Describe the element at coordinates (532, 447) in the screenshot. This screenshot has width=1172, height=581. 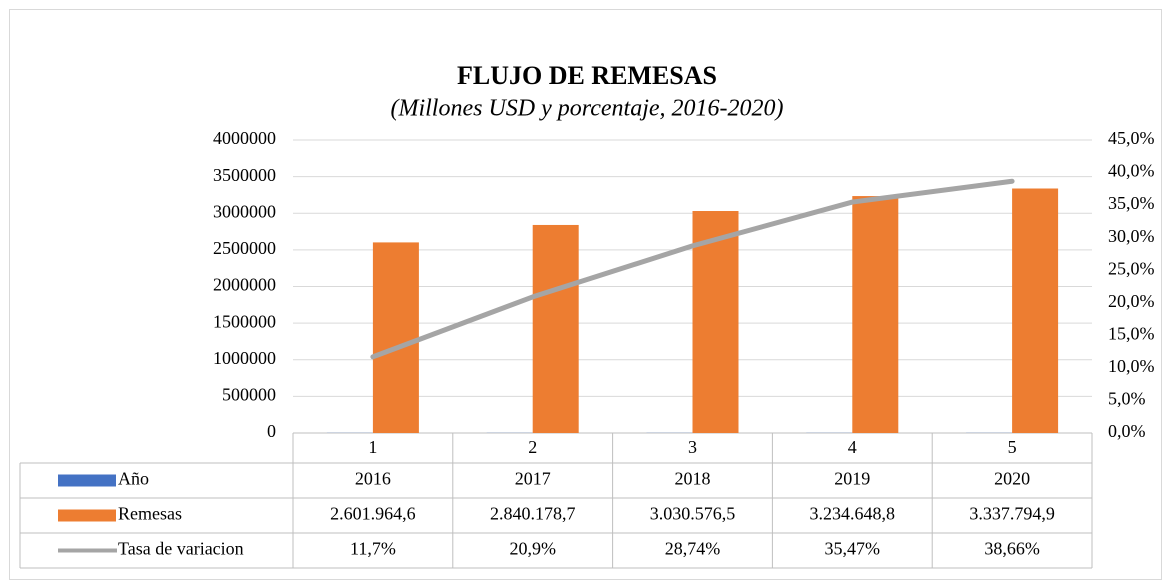
I see `x-tick-label: 2` at that location.